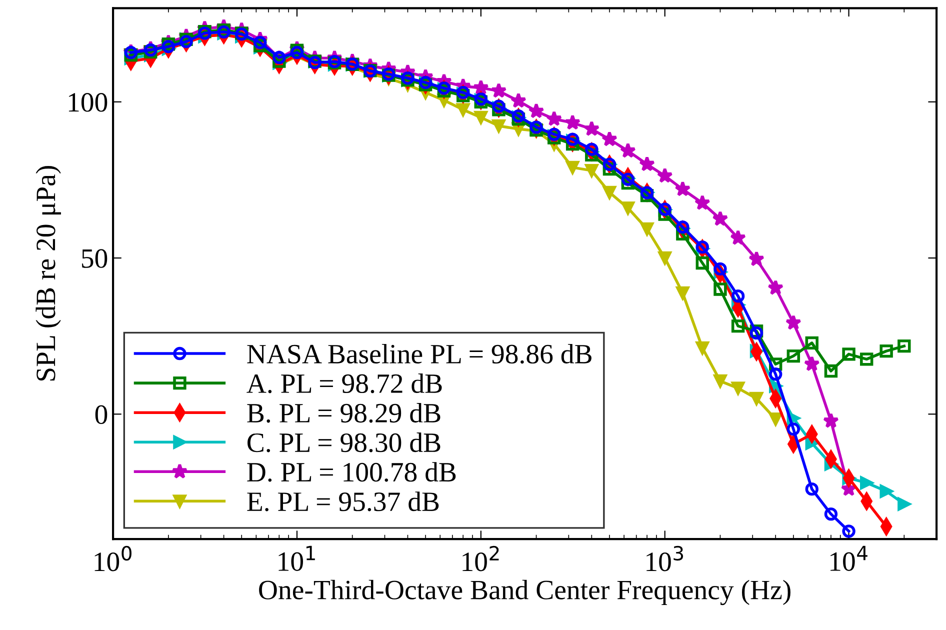 The width and height of the screenshot is (946, 630). I want to click on x-tick-label: 10$^{1}$, so click(296, 558).